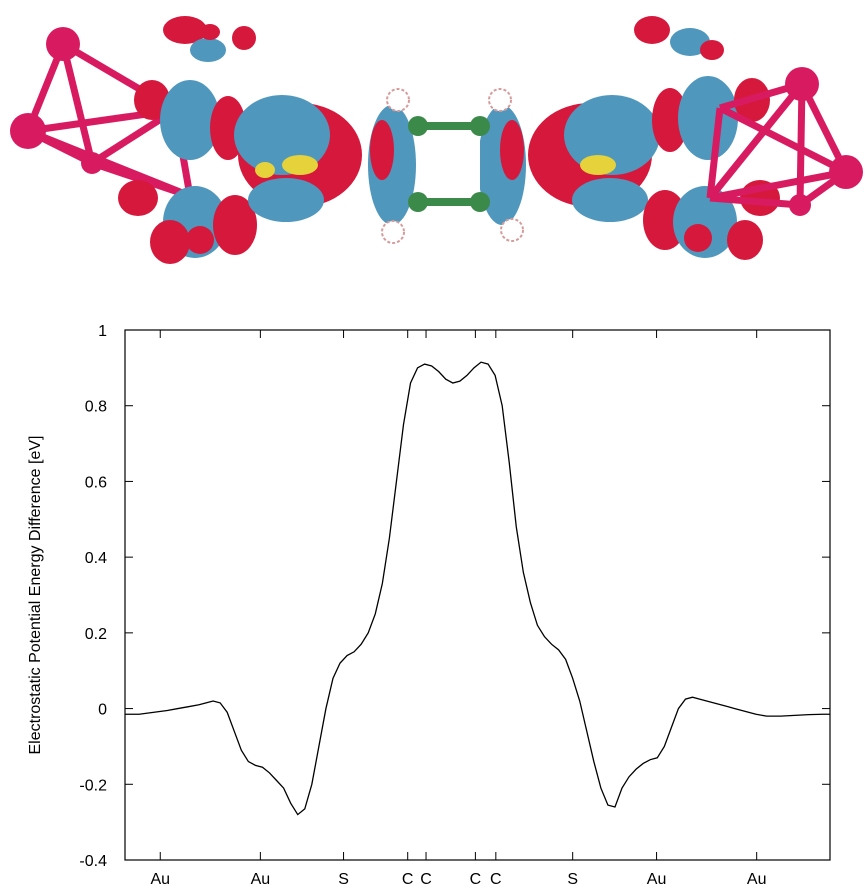  Describe the element at coordinates (93, 861) in the screenshot. I see `y-tick-label: -0.4` at that location.